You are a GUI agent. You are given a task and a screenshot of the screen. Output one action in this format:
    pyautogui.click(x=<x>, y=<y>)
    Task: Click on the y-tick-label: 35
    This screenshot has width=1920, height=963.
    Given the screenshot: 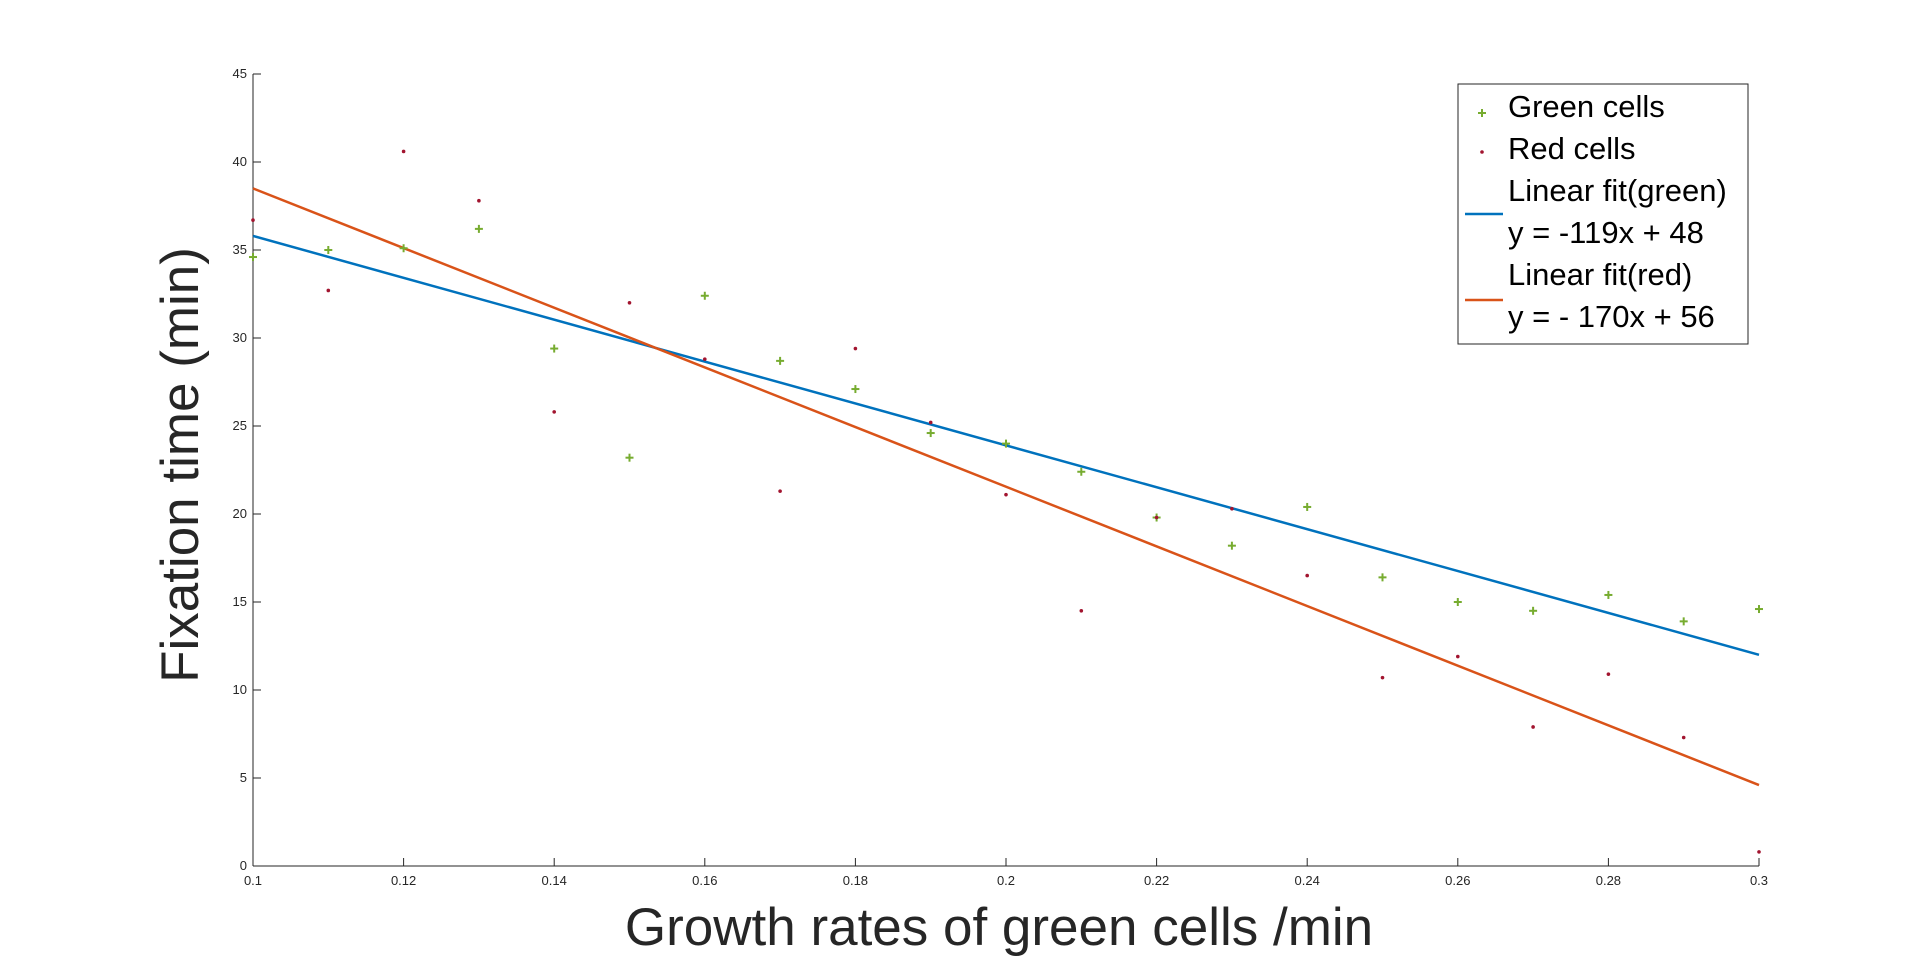 What is the action you would take?
    pyautogui.click(x=240, y=249)
    